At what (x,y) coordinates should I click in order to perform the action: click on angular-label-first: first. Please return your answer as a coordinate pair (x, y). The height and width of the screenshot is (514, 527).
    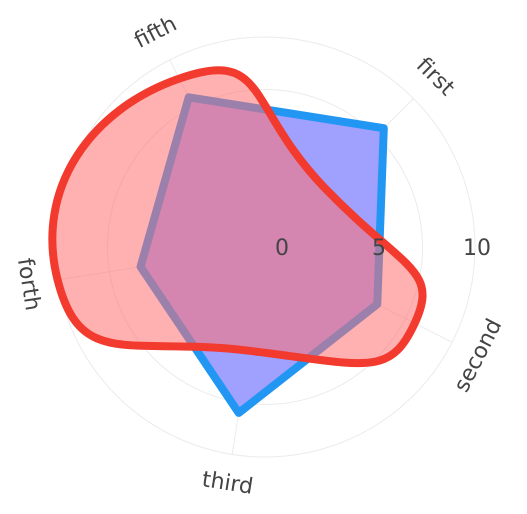
    Looking at the image, I should click on (435, 77).